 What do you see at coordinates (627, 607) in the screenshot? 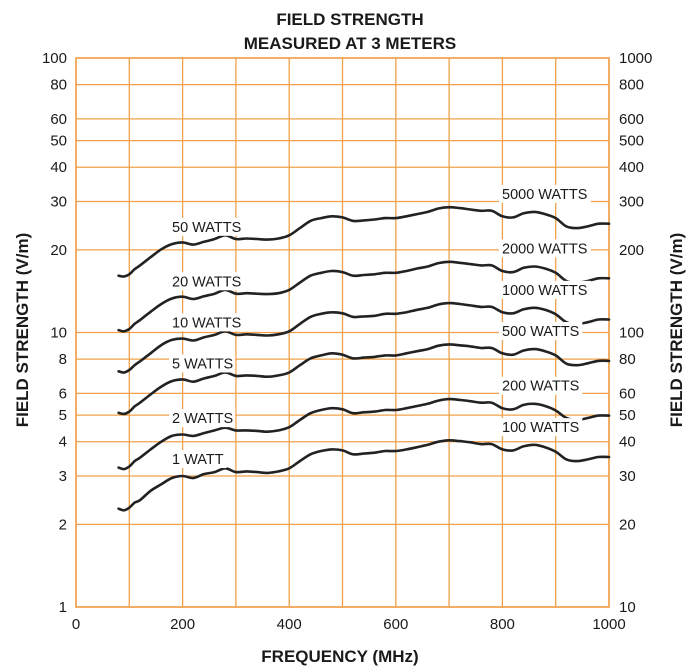
I see `y-tick-label-right: 10` at bounding box center [627, 607].